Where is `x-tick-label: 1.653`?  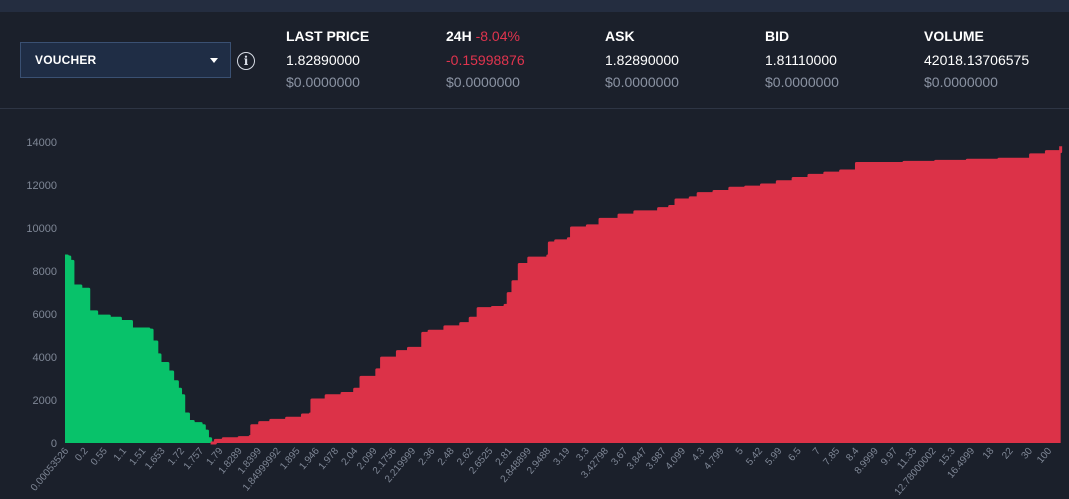
x-tick-label: 1.653 is located at coordinates (155, 459).